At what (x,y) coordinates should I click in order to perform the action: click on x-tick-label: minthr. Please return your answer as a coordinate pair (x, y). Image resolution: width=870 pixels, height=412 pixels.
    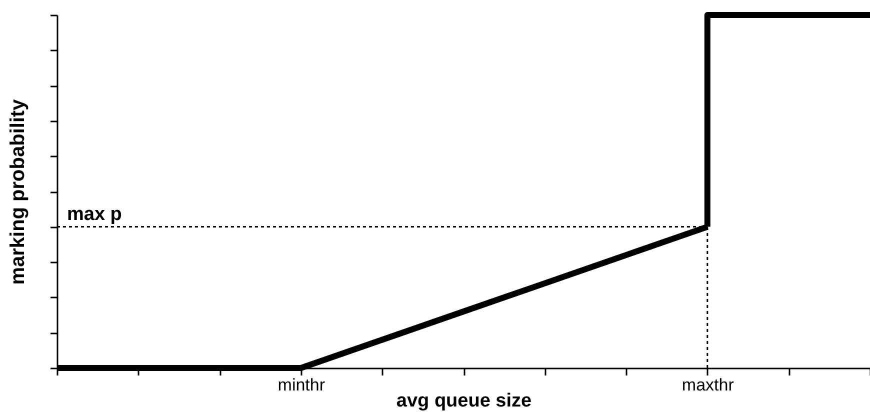
    Looking at the image, I should click on (302, 385).